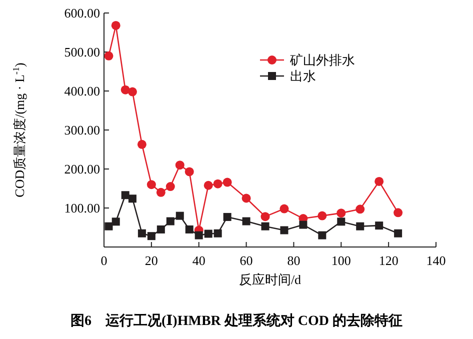  What do you see at coordinates (270, 279) in the screenshot?
I see `x-axis-title: 反应时间/d` at bounding box center [270, 279].